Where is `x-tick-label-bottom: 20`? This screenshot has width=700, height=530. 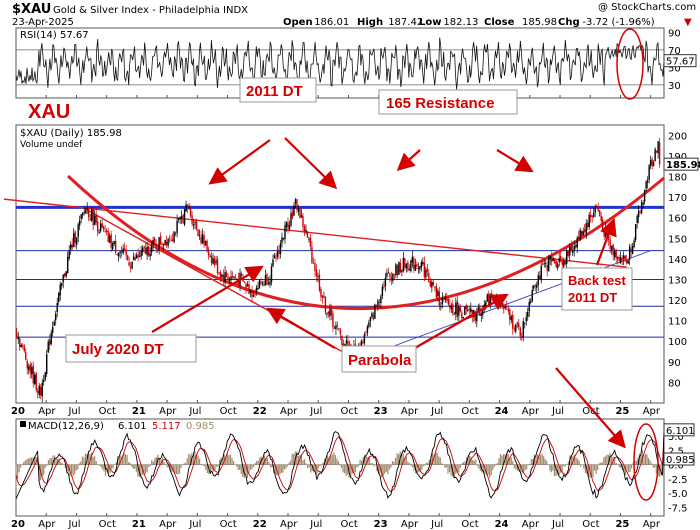 x-tick-label-bottom: 20 is located at coordinates (18, 524).